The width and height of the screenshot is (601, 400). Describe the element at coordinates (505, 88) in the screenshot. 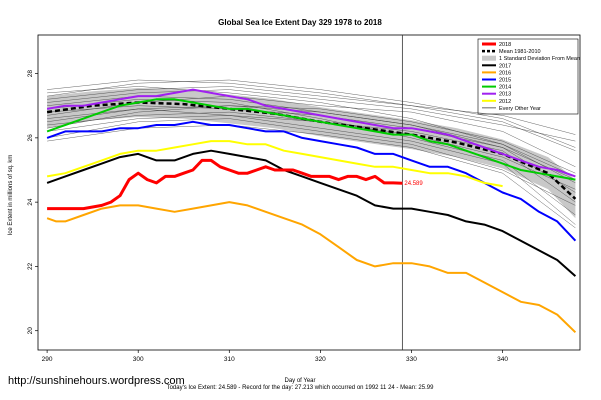

I see `legend-label: 2014` at that location.